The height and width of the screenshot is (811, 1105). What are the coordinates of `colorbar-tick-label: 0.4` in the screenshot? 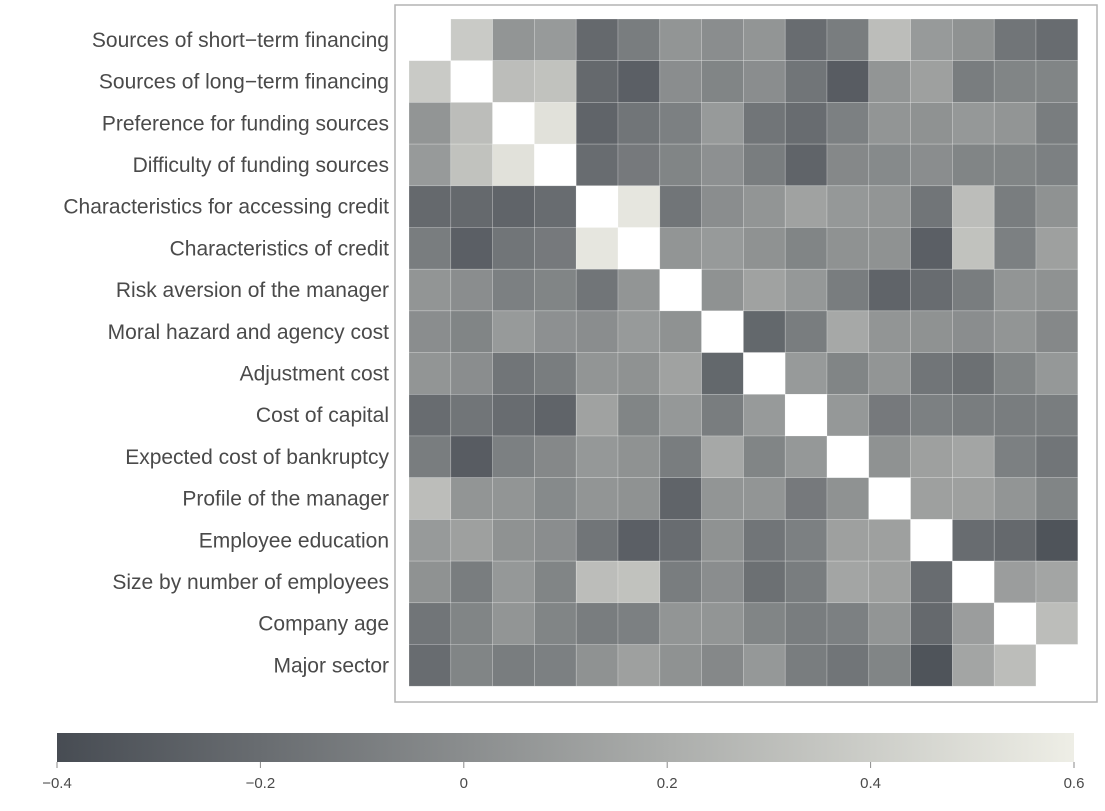 It's located at (870, 783).